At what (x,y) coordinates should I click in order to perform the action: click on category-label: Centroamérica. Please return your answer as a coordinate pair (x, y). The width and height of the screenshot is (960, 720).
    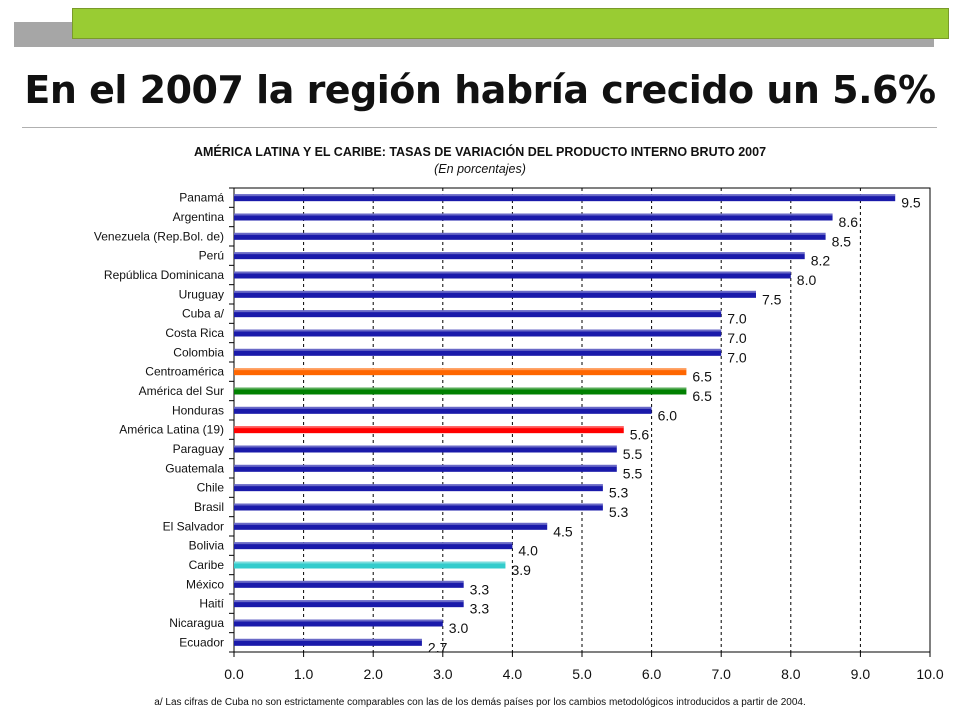
    Looking at the image, I should click on (184, 372).